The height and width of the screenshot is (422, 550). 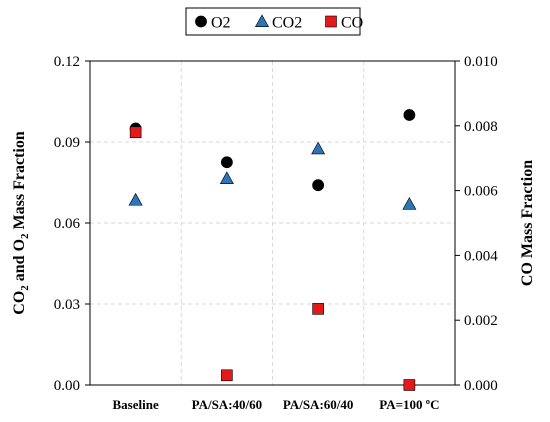 What do you see at coordinates (481, 192) in the screenshot?
I see `right-tick-label: 0.006` at bounding box center [481, 192].